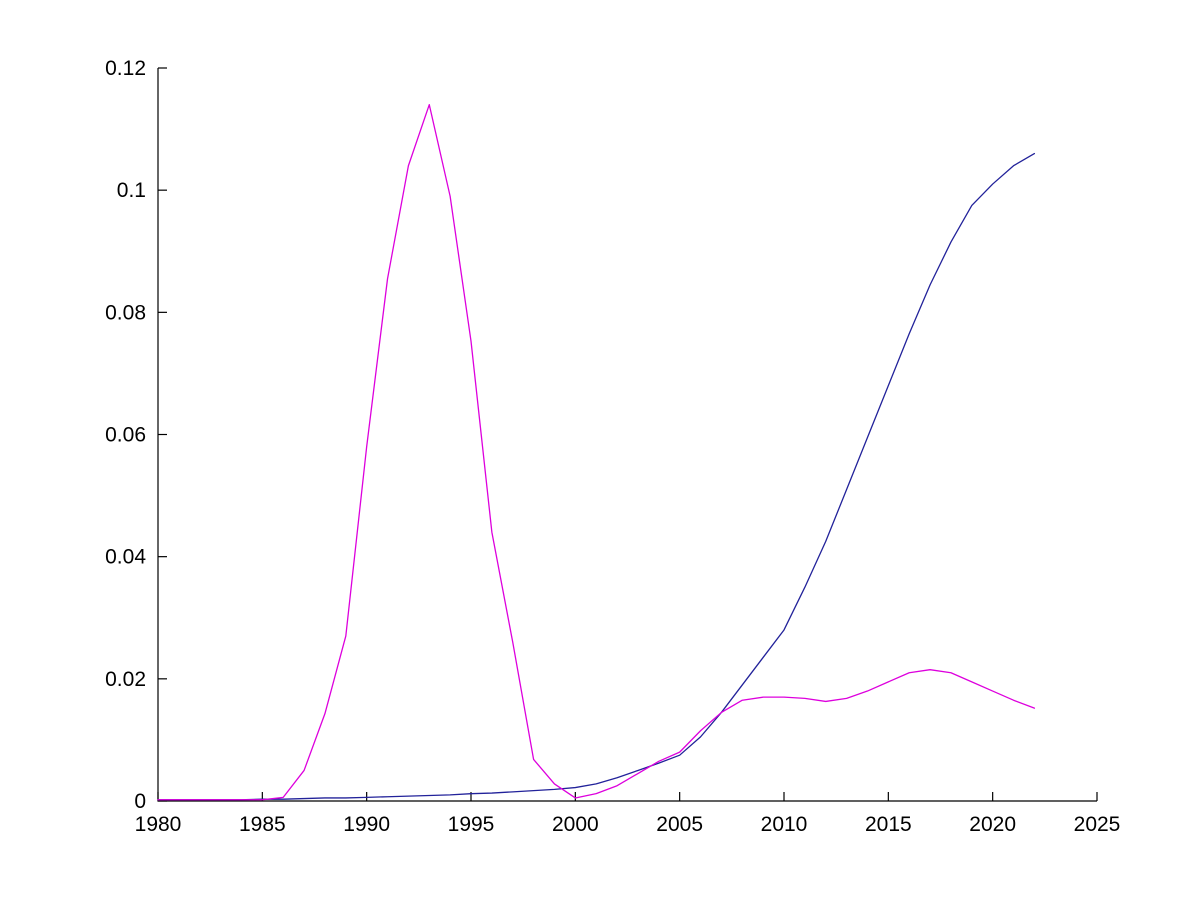 This screenshot has height=900, width=1200. What do you see at coordinates (125, 435) in the screenshot?
I see `y-tick-label: 0.06` at bounding box center [125, 435].